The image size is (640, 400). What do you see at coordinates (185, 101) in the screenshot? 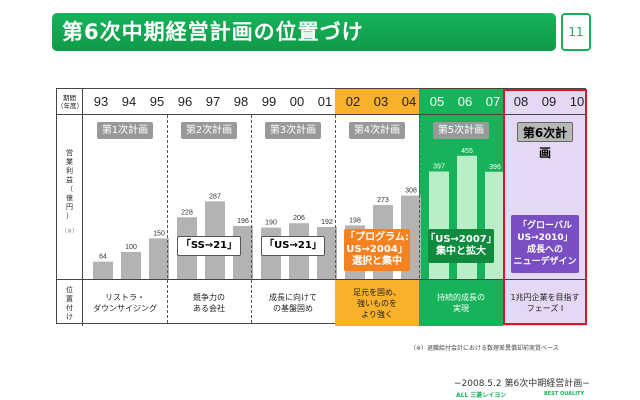
I see `year-label: 96` at bounding box center [185, 101].